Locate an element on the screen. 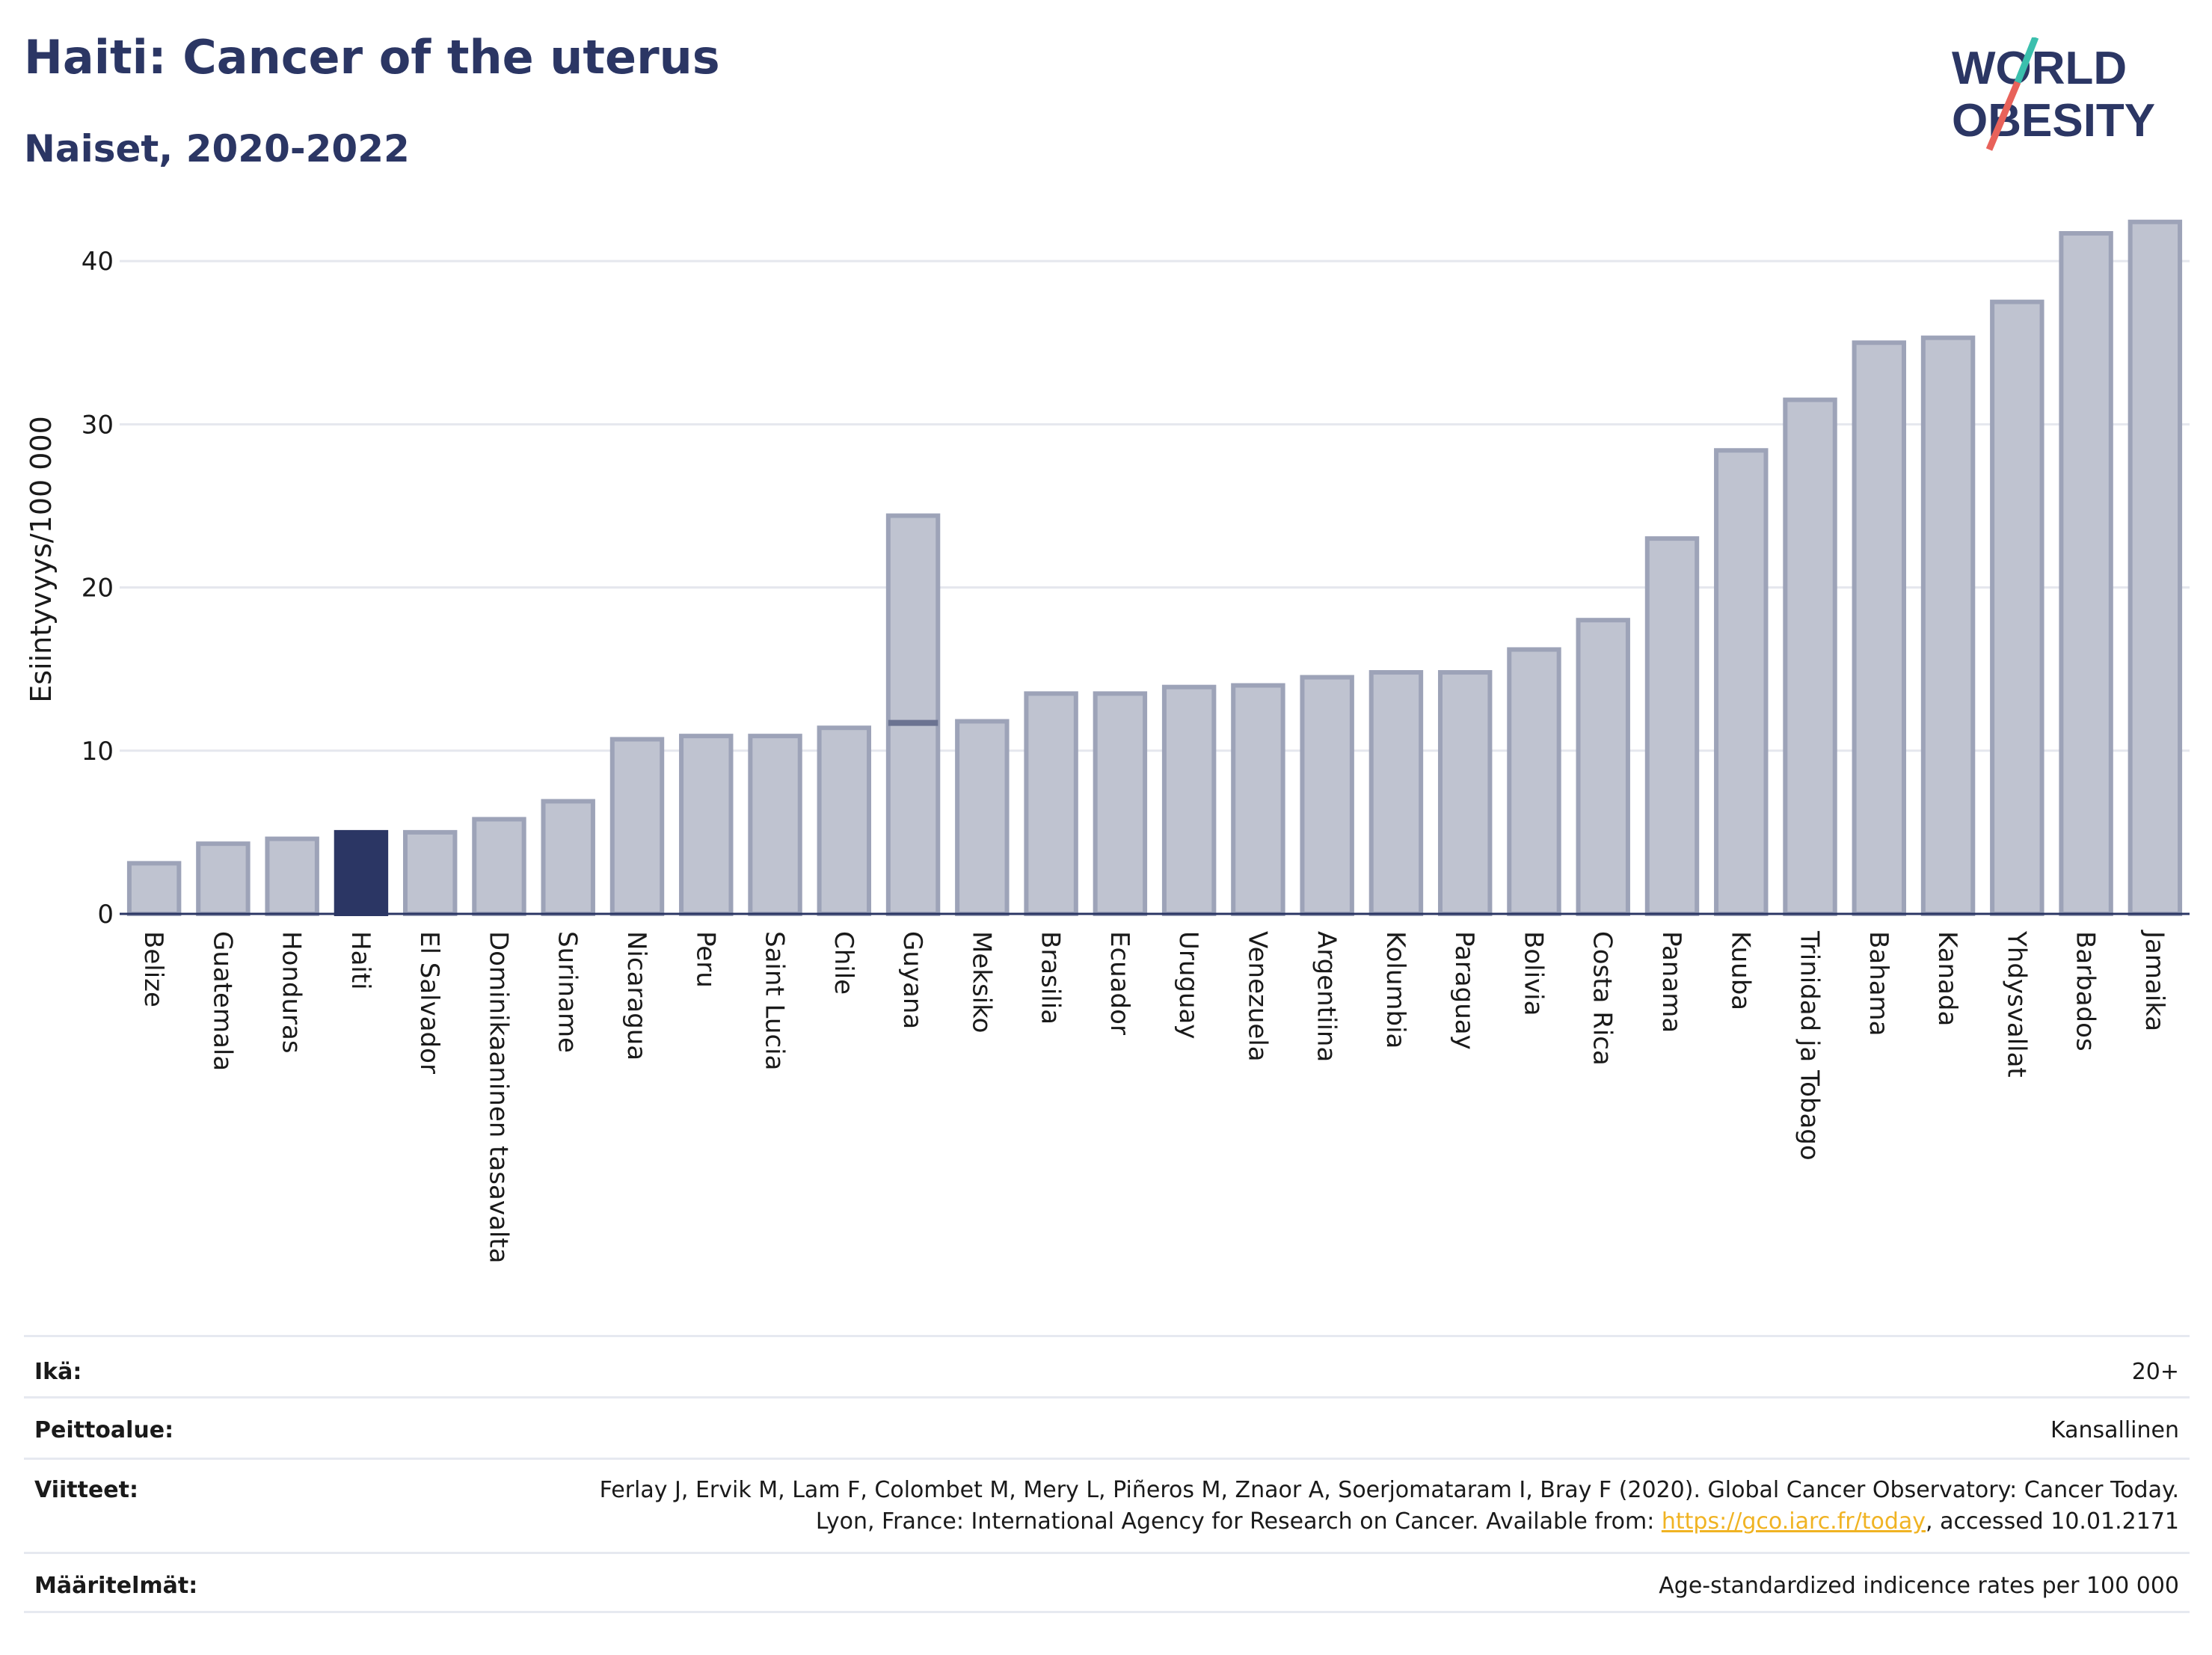  x-tick-label: Brasilia is located at coordinates (1051, 978).